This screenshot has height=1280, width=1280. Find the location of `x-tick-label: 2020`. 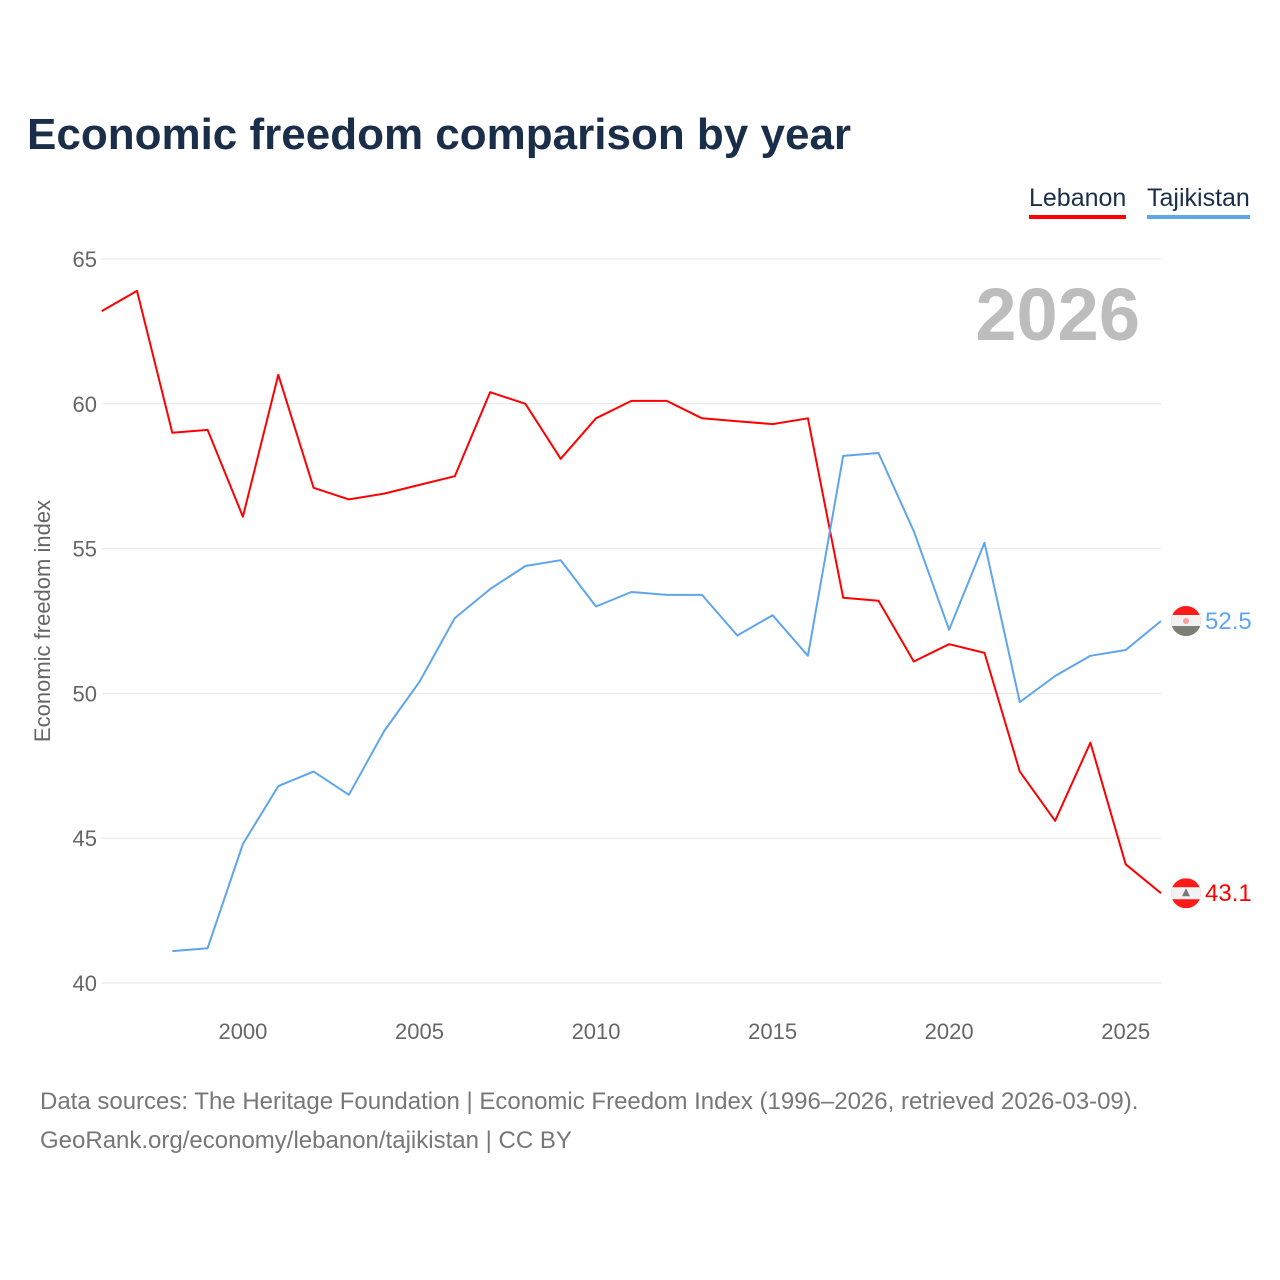

x-tick-label: 2020 is located at coordinates (949, 1031).